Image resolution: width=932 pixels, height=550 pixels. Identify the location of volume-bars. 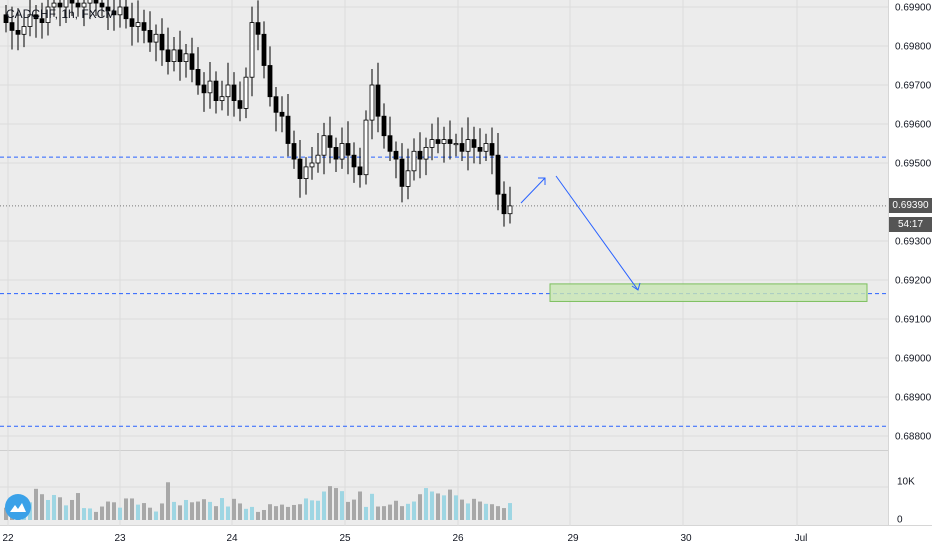
(258, 501).